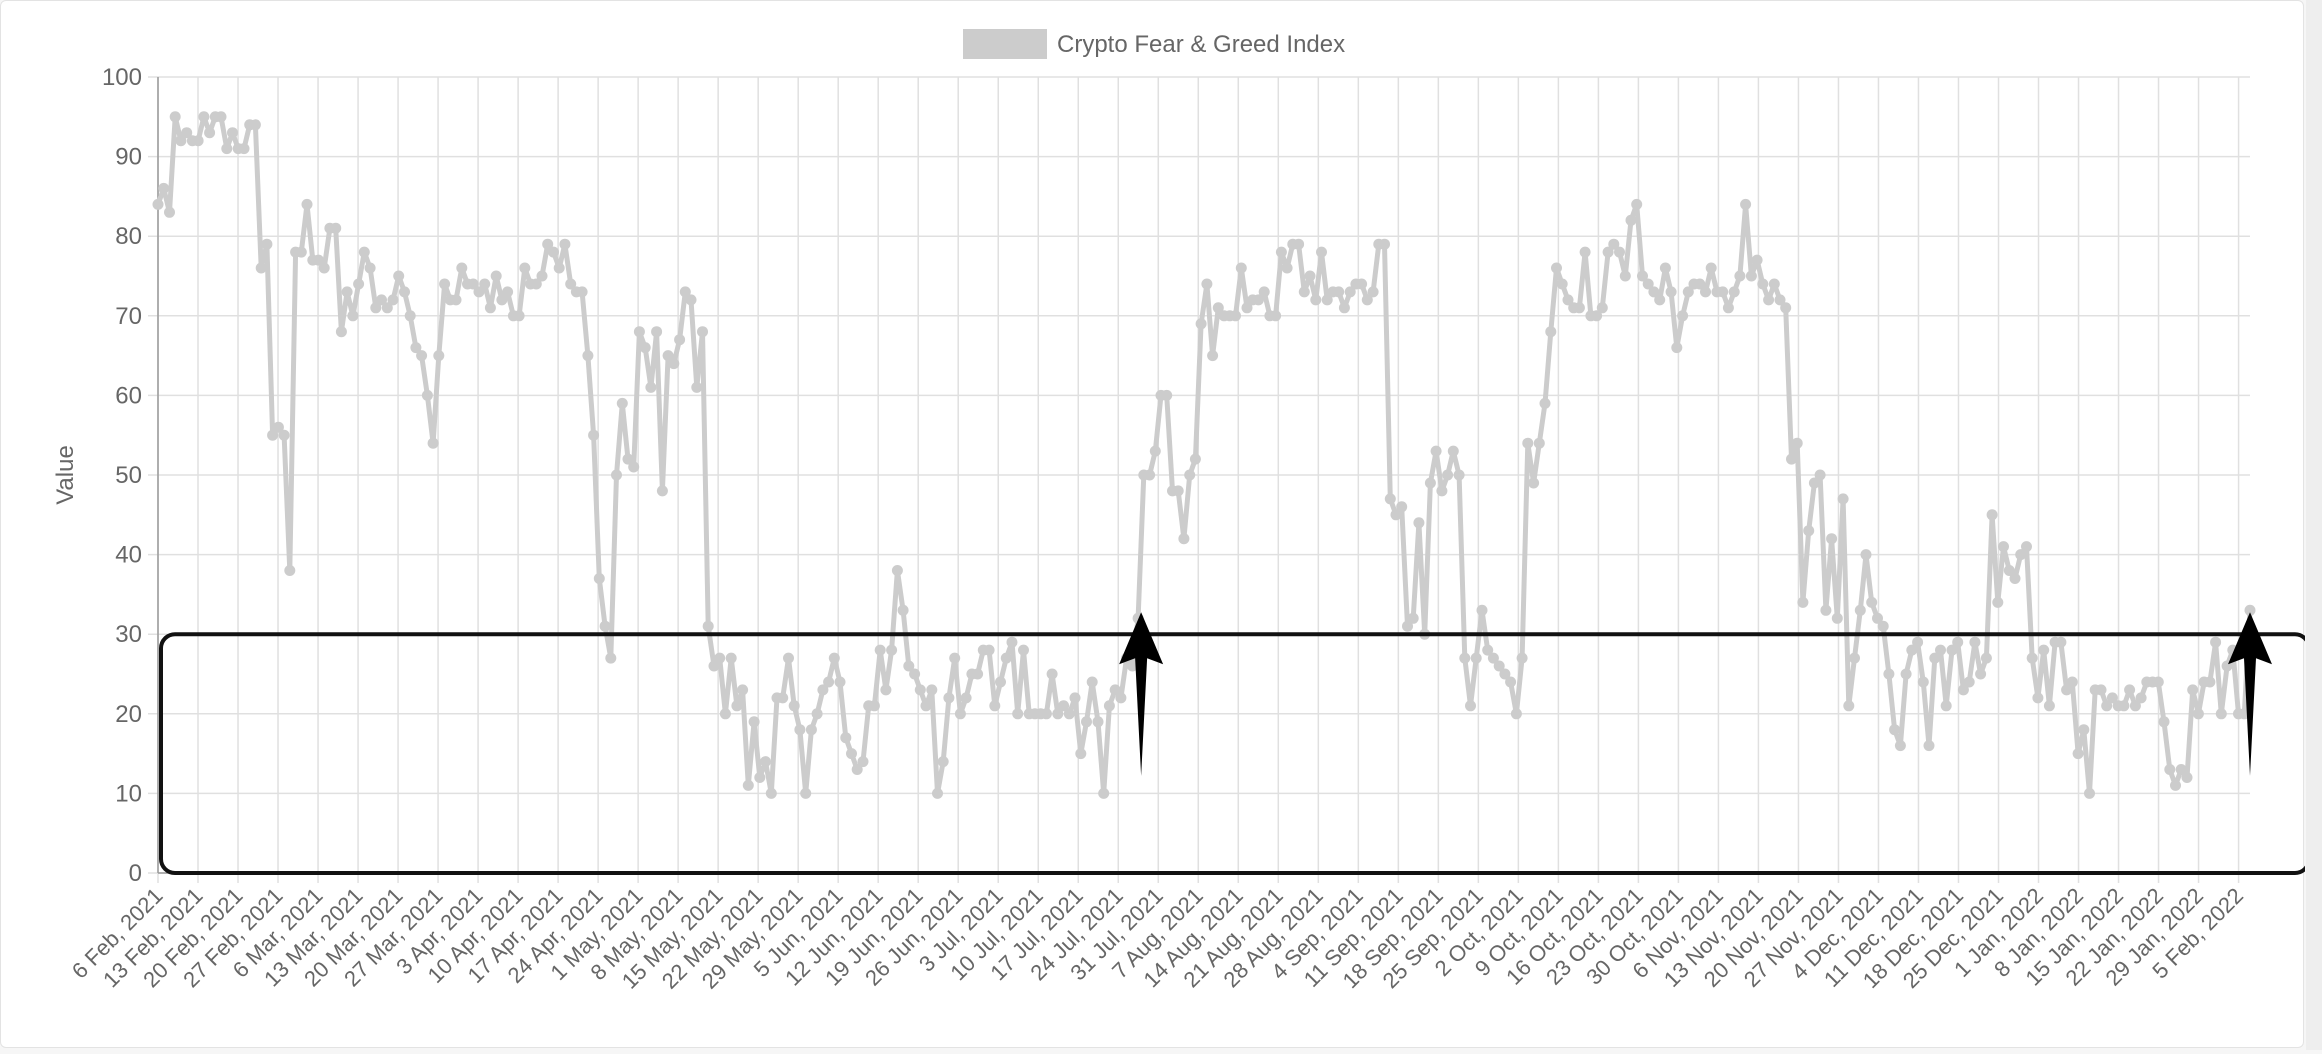  I want to click on y-tick-label: 40, so click(128, 555).